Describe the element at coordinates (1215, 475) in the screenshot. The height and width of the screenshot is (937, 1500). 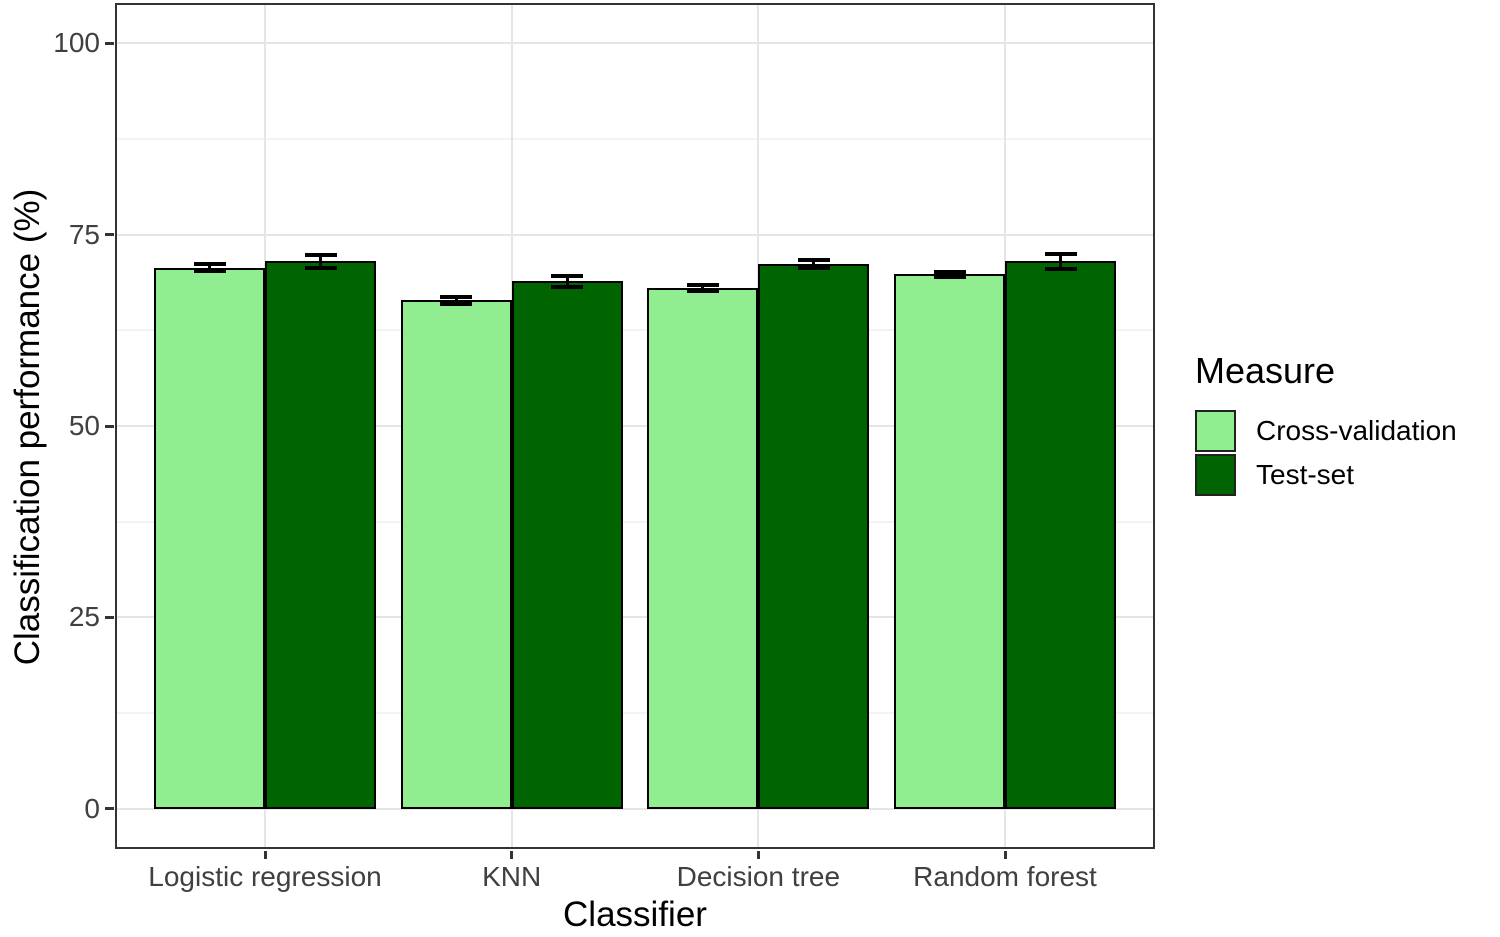
I see `legend-swatch-test-set` at that location.